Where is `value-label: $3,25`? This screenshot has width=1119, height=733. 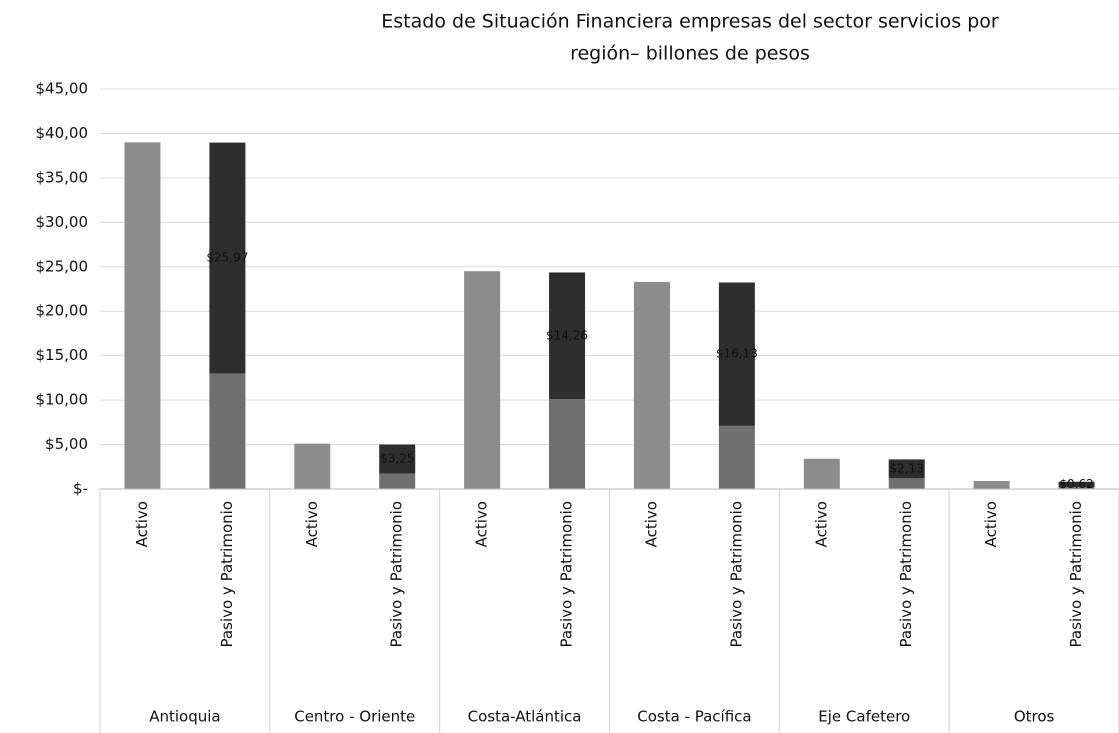 value-label: $3,25 is located at coordinates (397, 459).